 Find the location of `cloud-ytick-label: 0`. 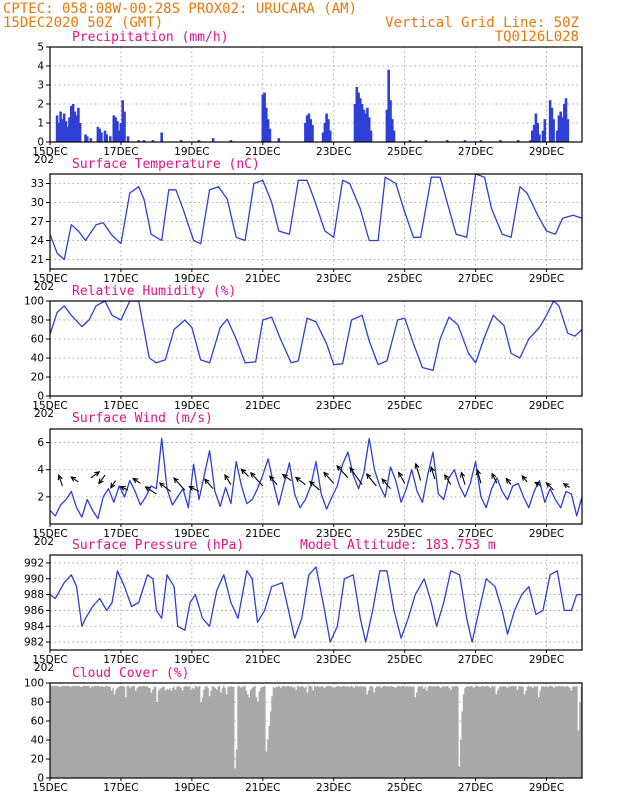

cloud-ytick-label: 0 is located at coordinates (40, 779).